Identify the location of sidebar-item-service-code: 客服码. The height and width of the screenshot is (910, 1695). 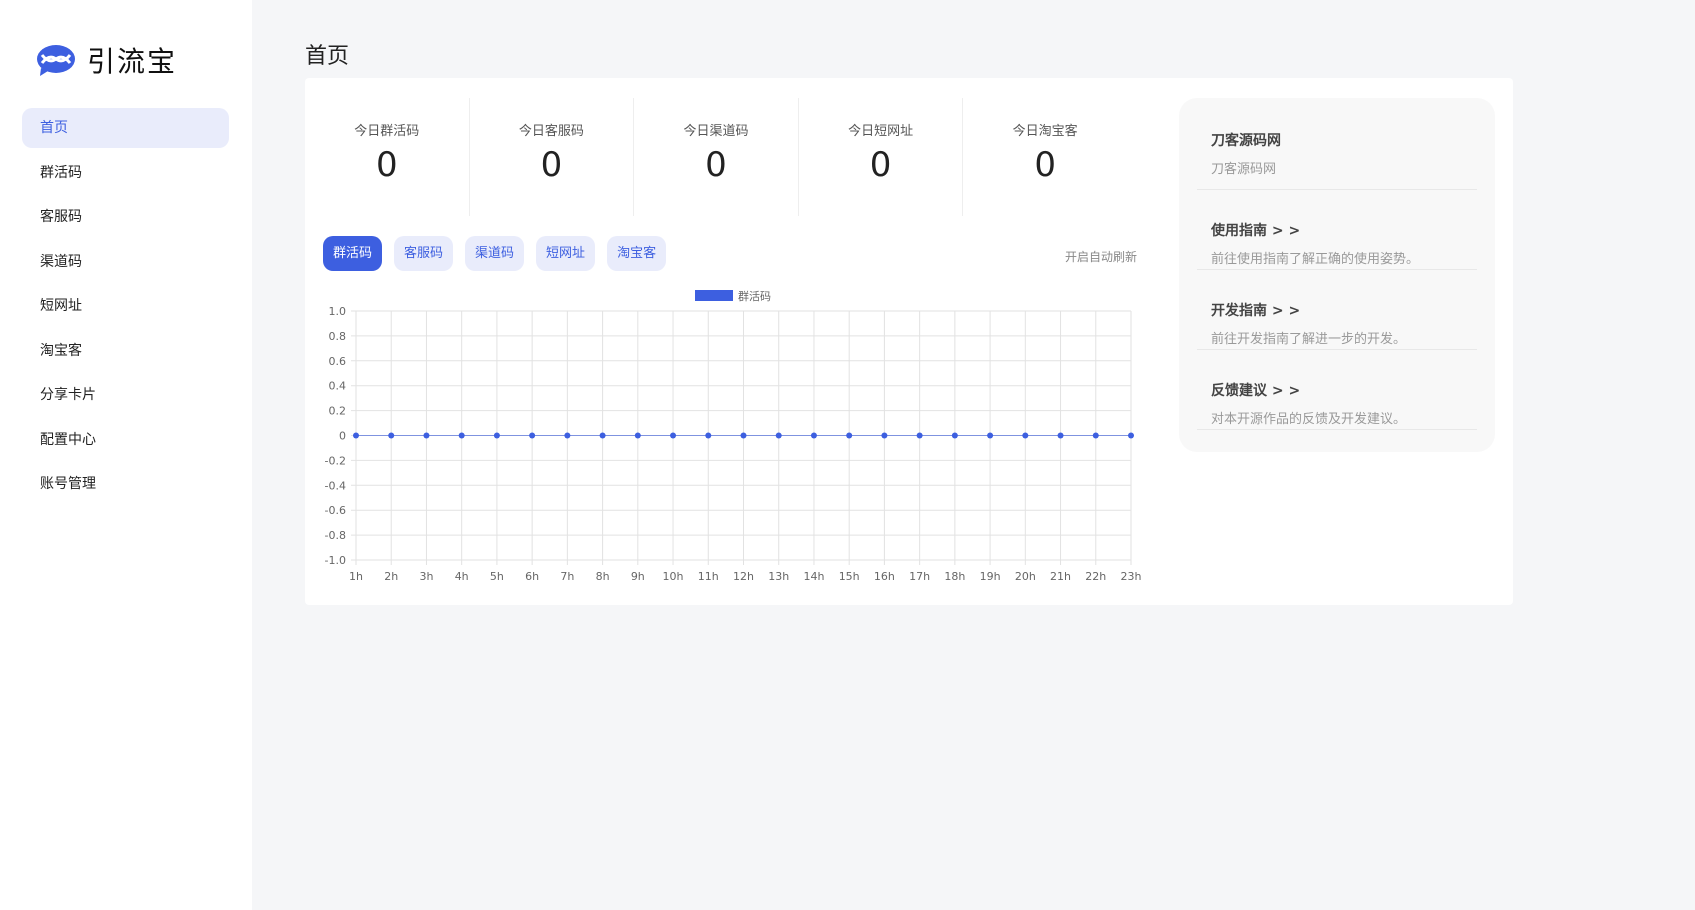
(61, 217).